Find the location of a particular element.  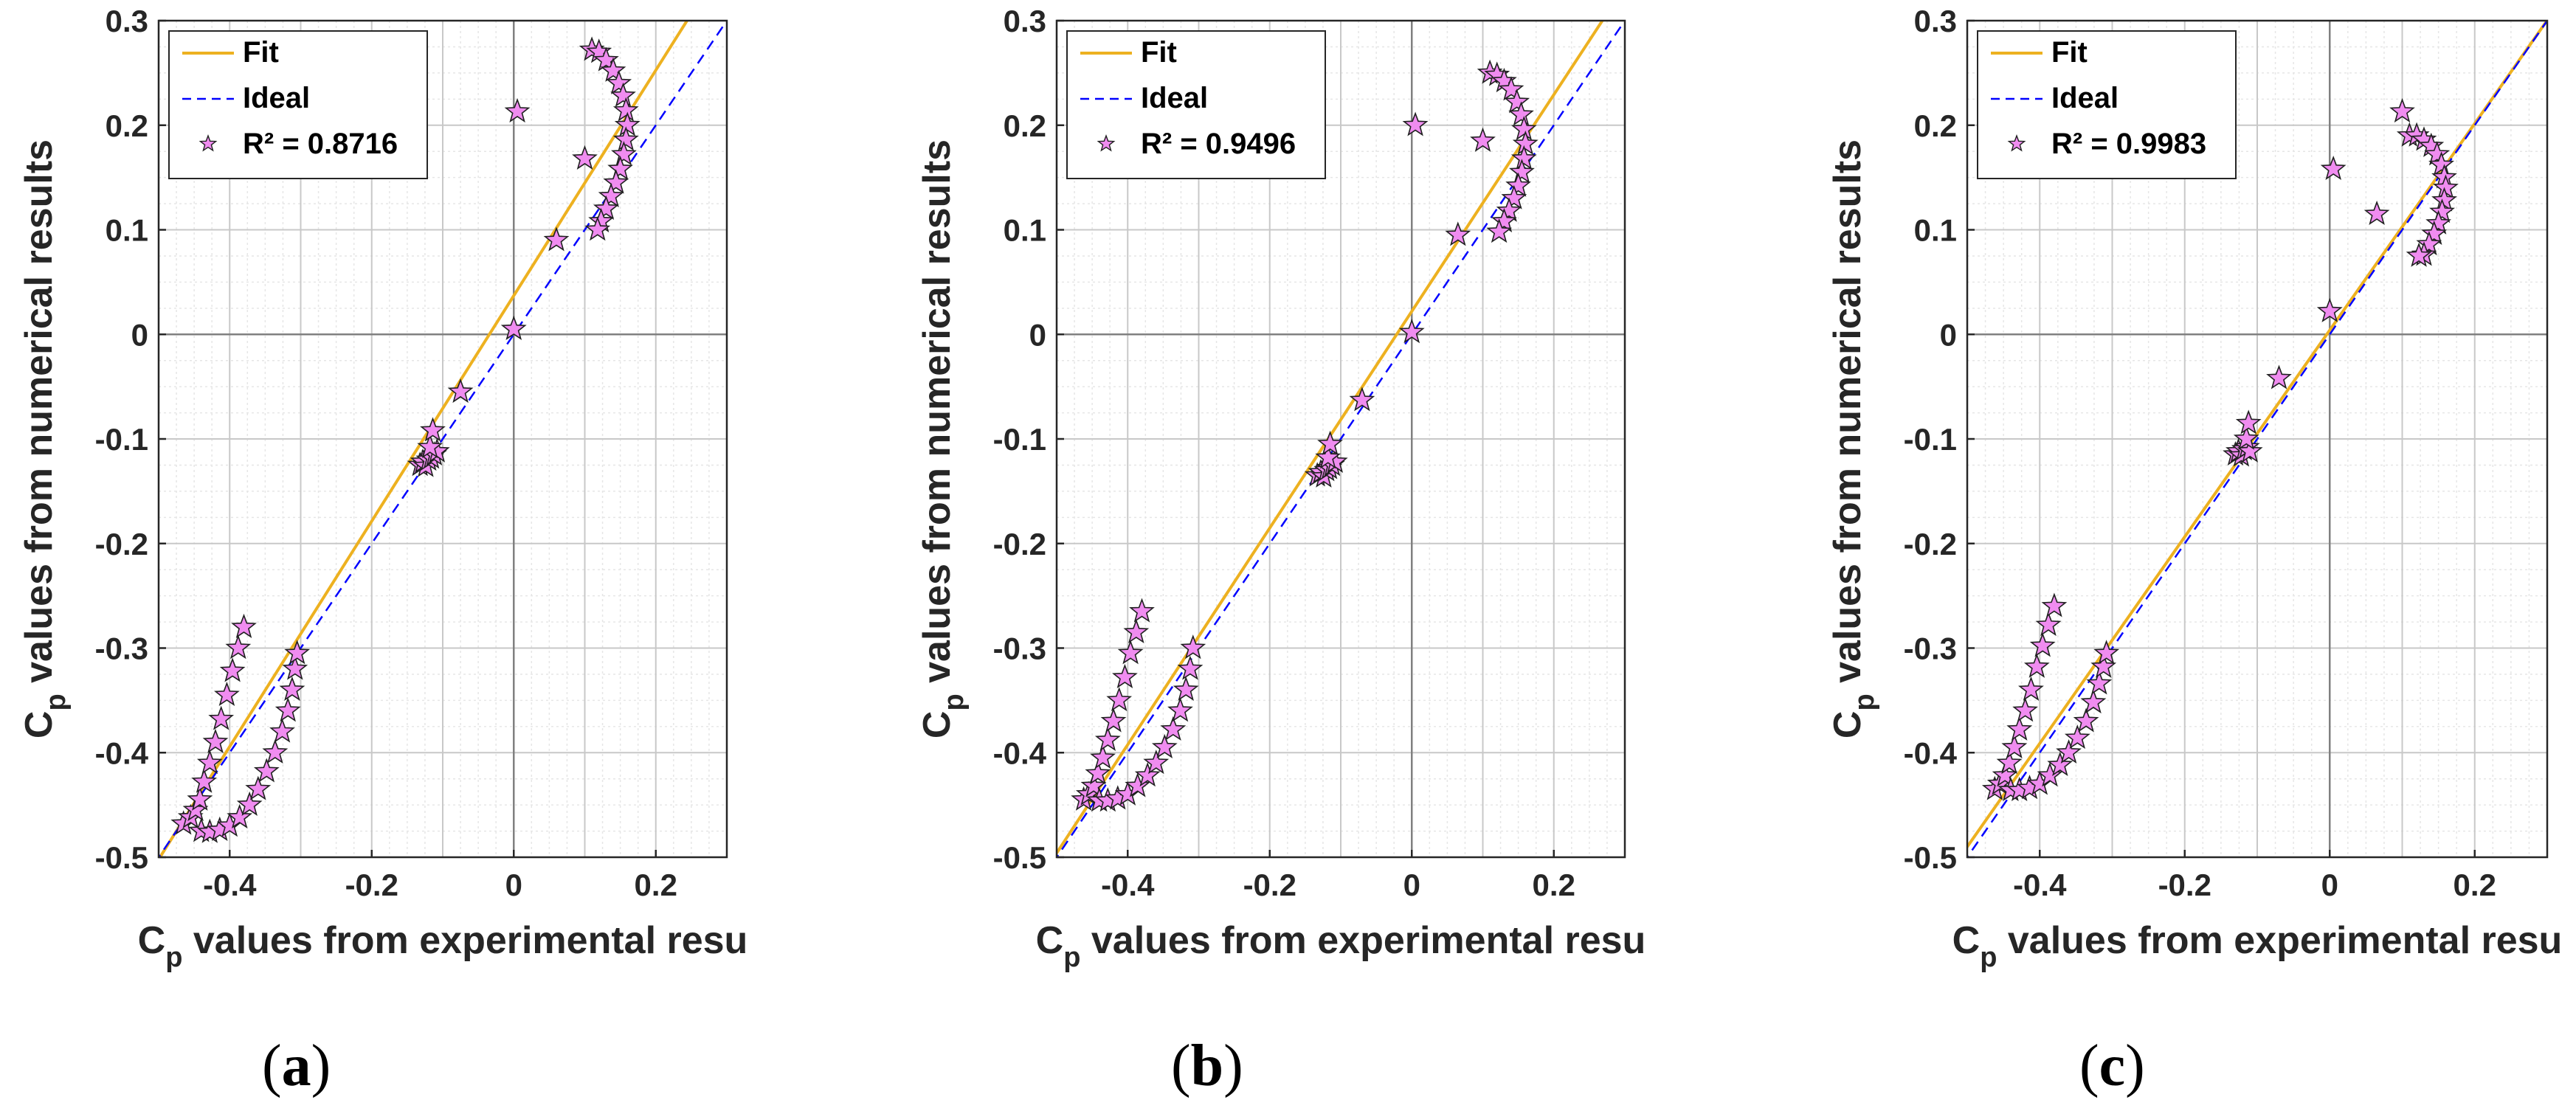

y-axis-label-text: values from numerical results is located at coordinates (938, 416).